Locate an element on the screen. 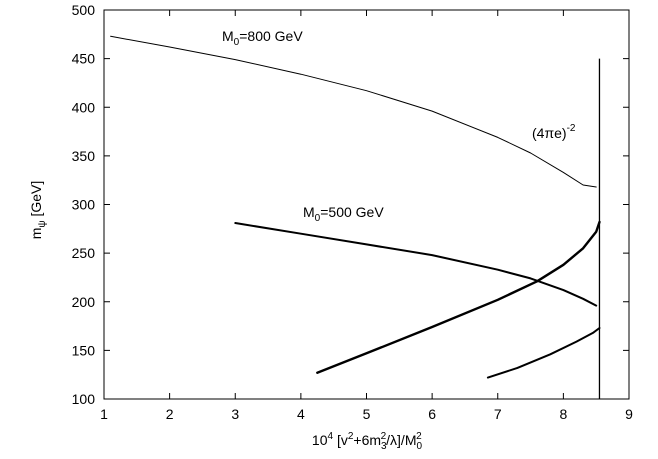 The height and width of the screenshot is (459, 658). y-tick-label: 250 is located at coordinates (84, 253).